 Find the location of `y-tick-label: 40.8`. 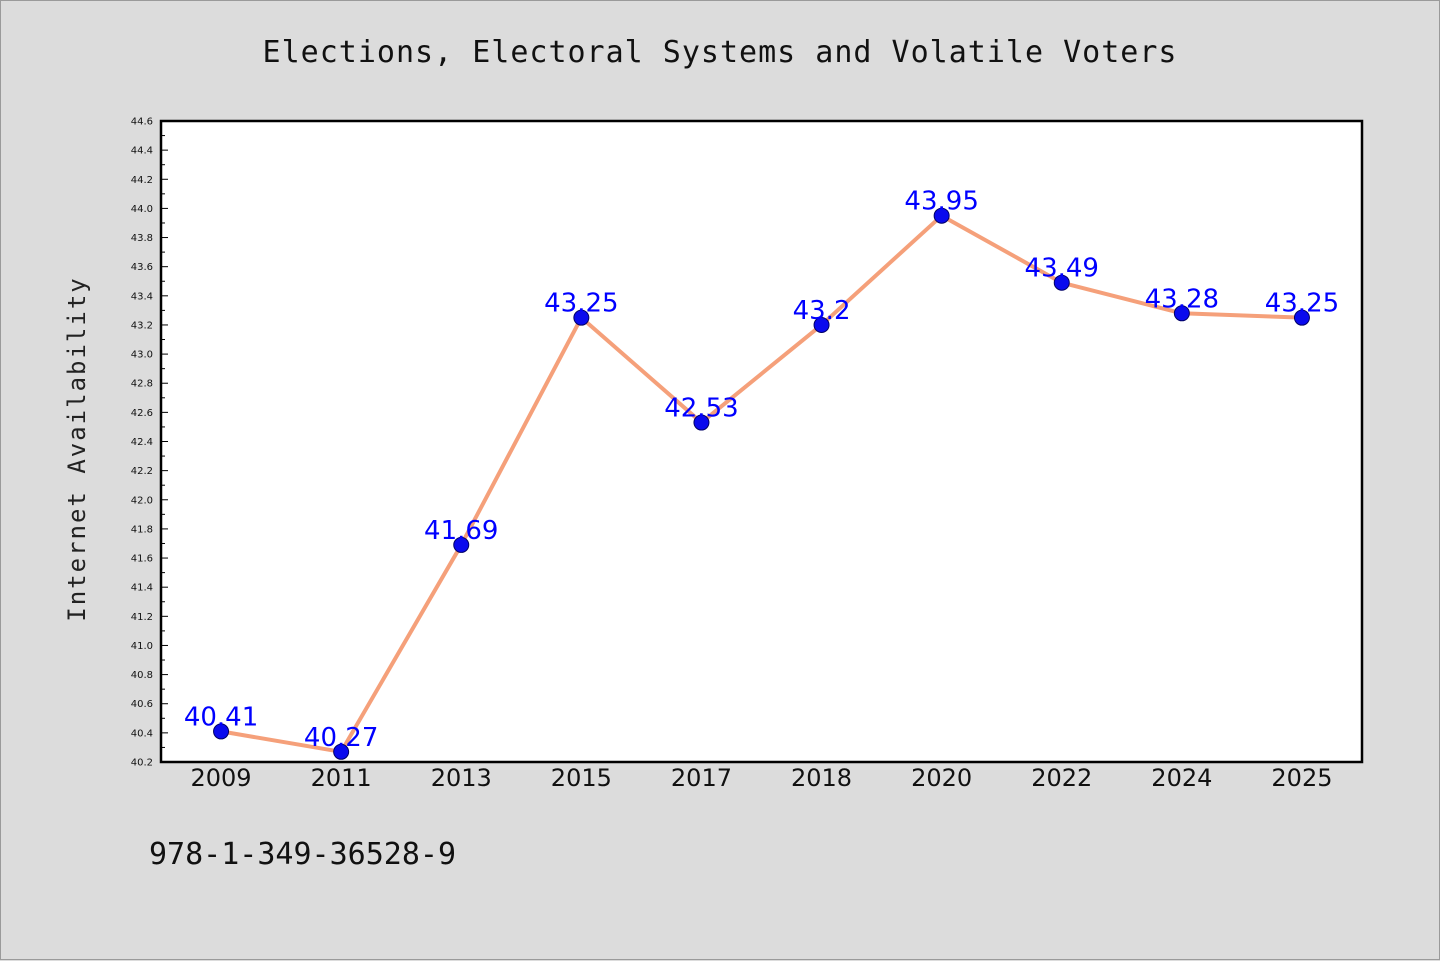

y-tick-label: 40.8 is located at coordinates (142, 675).